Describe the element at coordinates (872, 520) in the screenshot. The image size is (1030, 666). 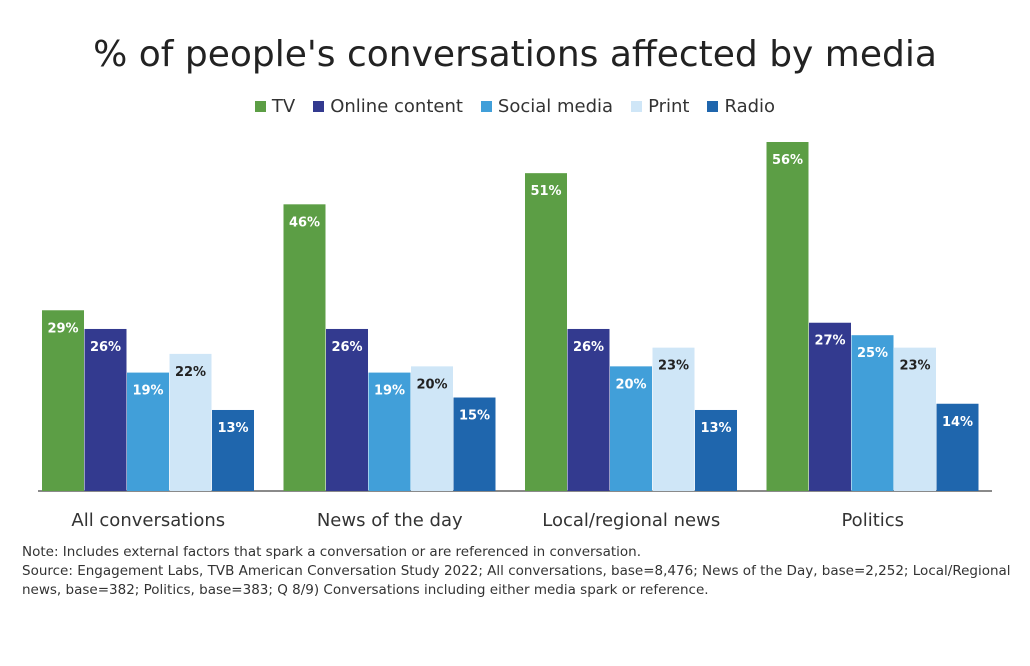
I see `category-label: Politics` at that location.